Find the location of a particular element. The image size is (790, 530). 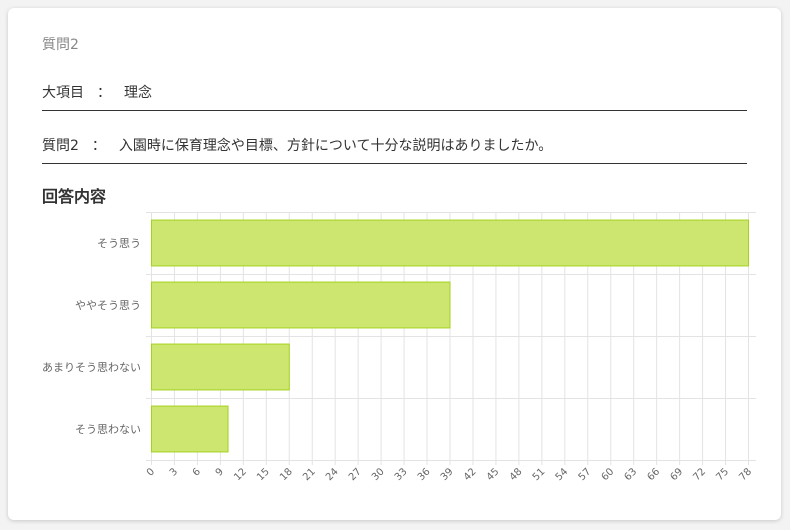

x-tick-label: 12 is located at coordinates (240, 474).